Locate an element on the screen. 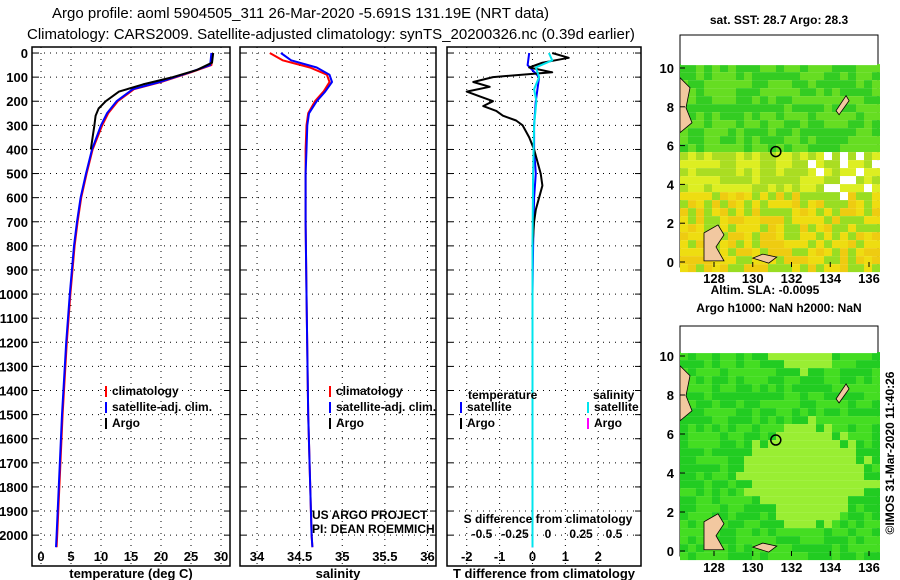 This screenshot has height=580, width=900. legend-label: Argo is located at coordinates (608, 423).